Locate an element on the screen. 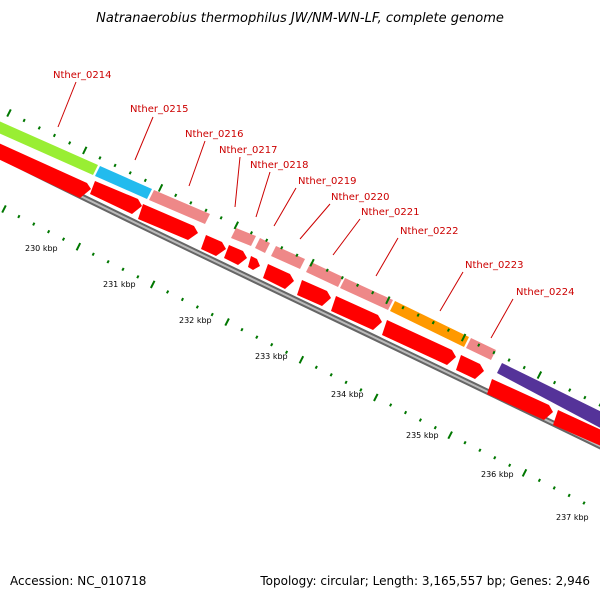  kbp-label-231: 231 kbp is located at coordinates (119, 284).